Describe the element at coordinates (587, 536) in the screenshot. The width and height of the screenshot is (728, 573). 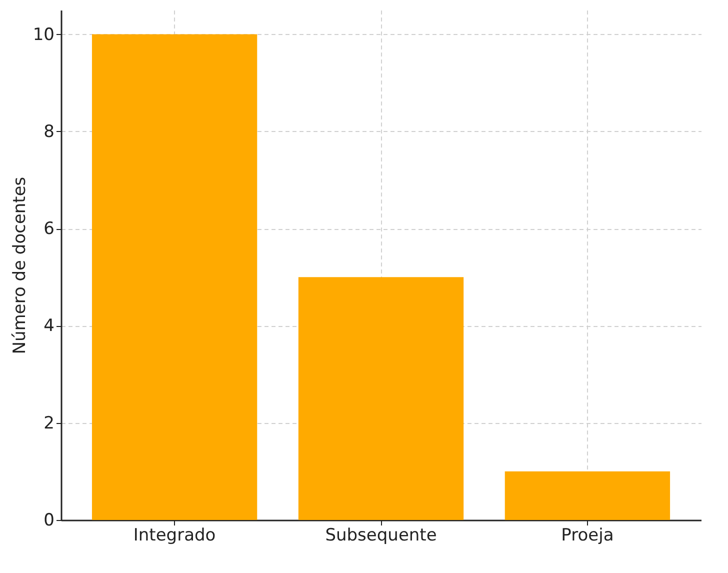
I see `x-tick-label: Proeja` at that location.